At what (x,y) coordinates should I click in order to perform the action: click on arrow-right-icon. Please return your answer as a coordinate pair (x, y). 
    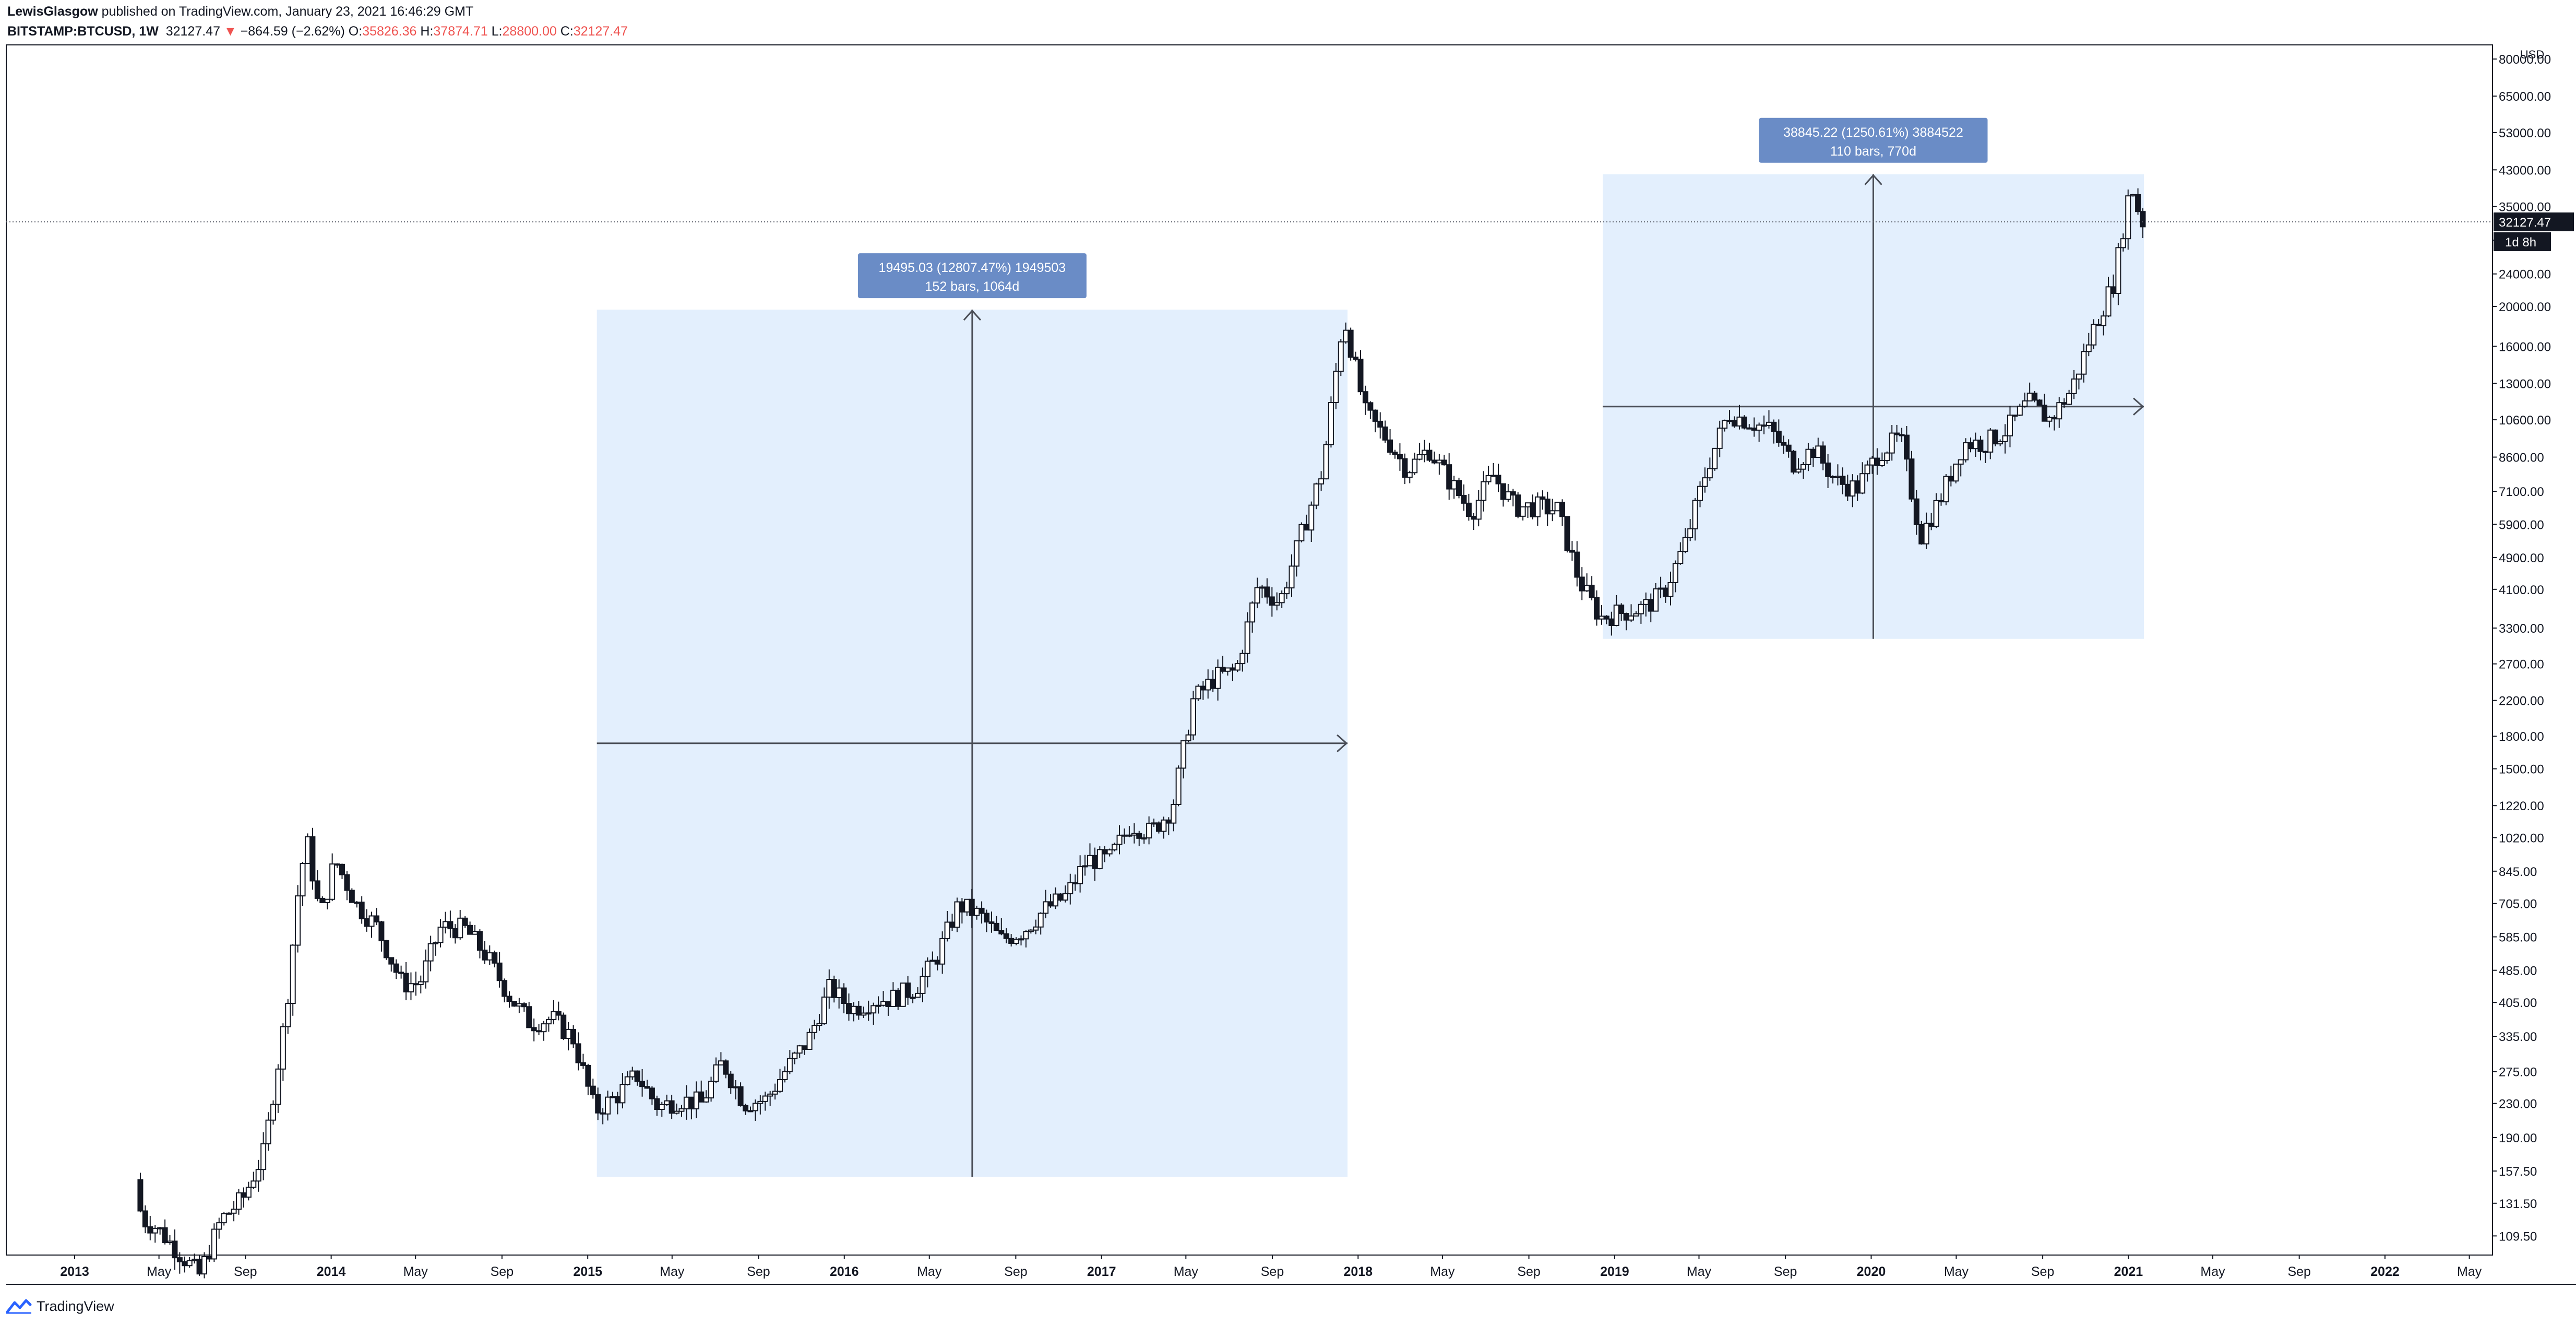
    Looking at the image, I should click on (2139, 407).